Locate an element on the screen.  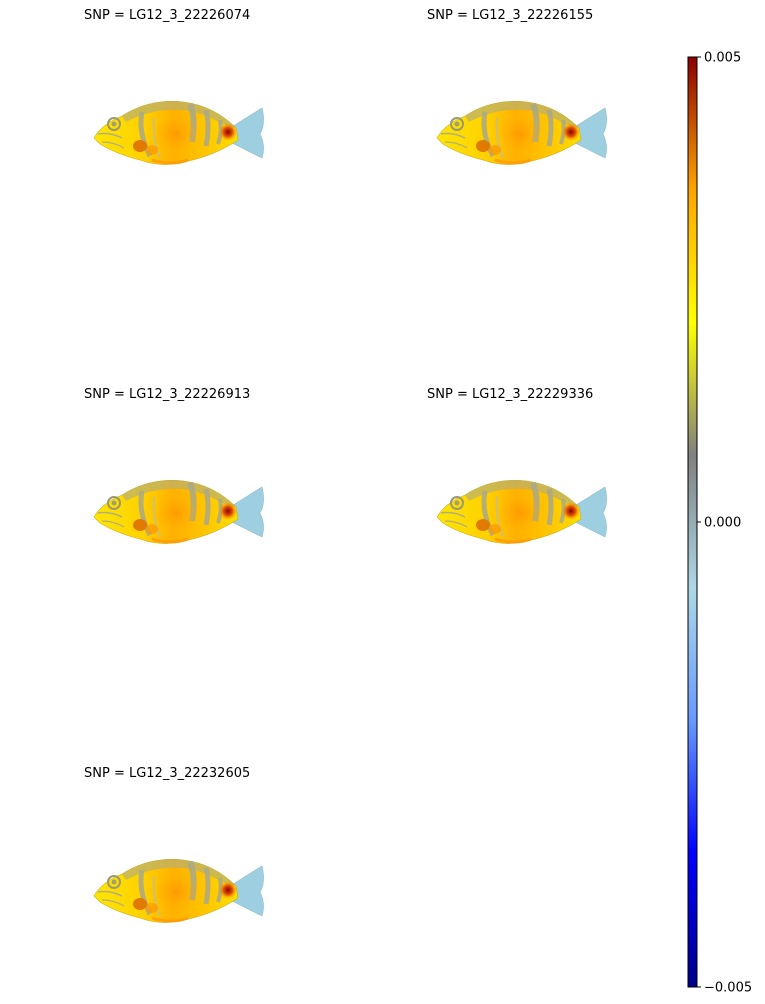
fish-panel: SNP = LG12_3_22226074 is located at coordinates (249, 108).